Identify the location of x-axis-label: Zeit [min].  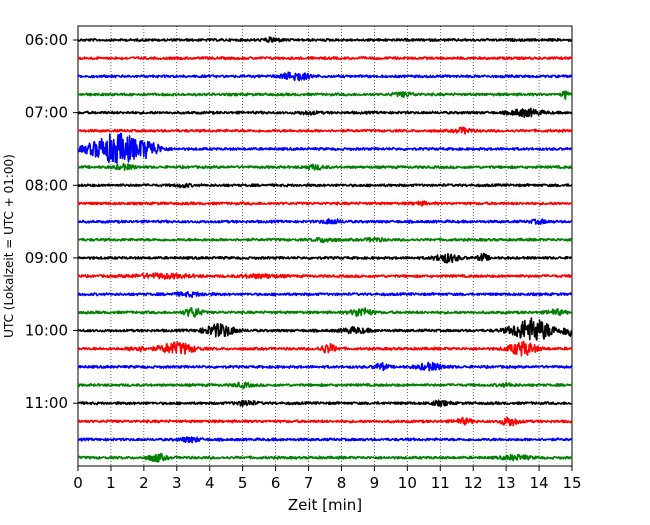
(325, 505).